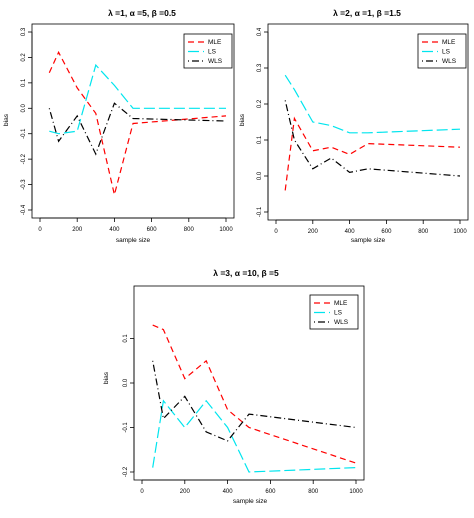 This screenshot has height=518, width=474. What do you see at coordinates (260, 31) in the screenshot?
I see `y-tick-label: 0.4` at bounding box center [260, 31].